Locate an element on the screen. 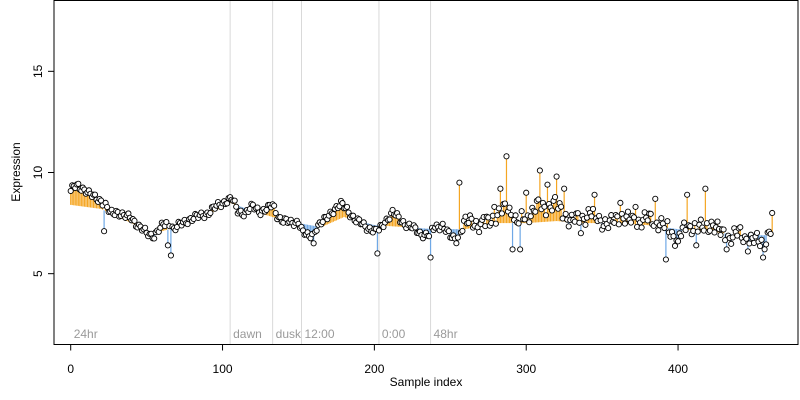  y-axis: 5 10 15 is located at coordinates (42, 170).